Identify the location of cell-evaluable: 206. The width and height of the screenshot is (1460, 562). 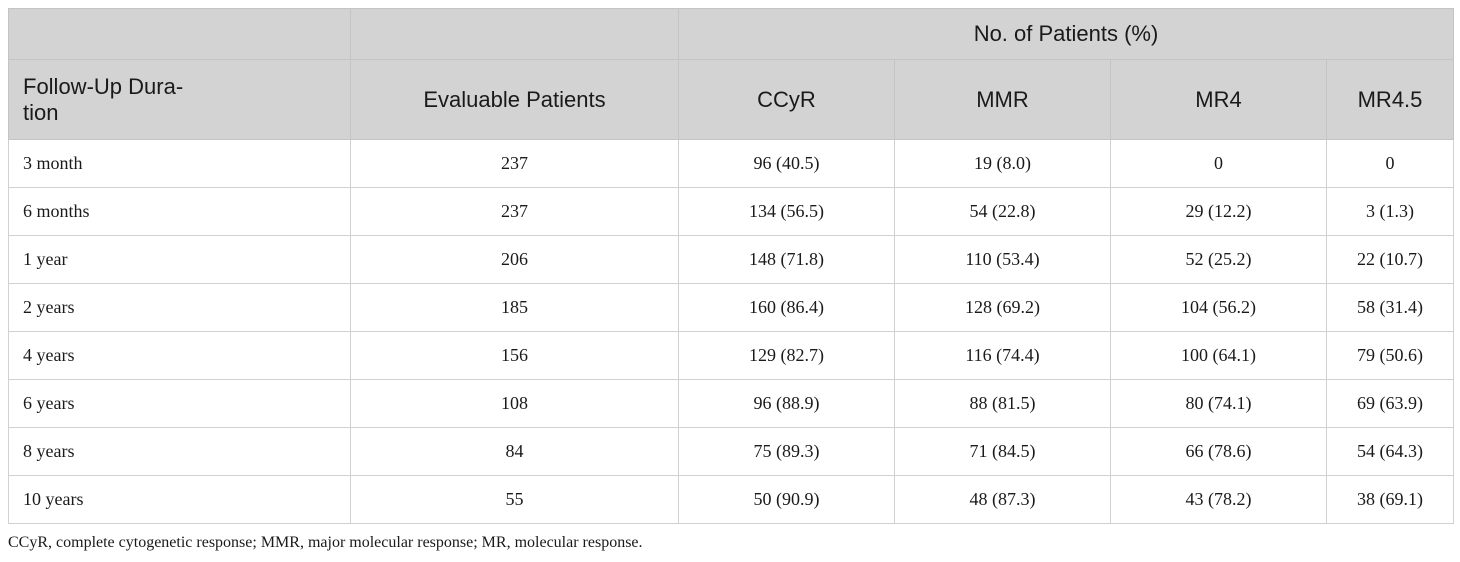
(514, 259).